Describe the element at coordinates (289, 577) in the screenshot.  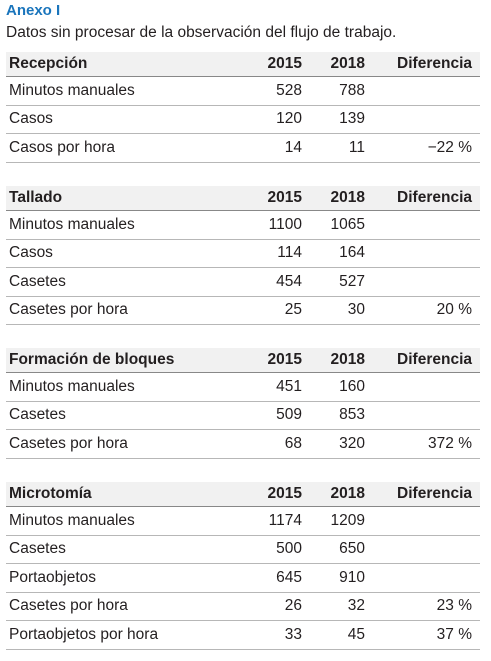
I see `table-cell: 645` at that location.